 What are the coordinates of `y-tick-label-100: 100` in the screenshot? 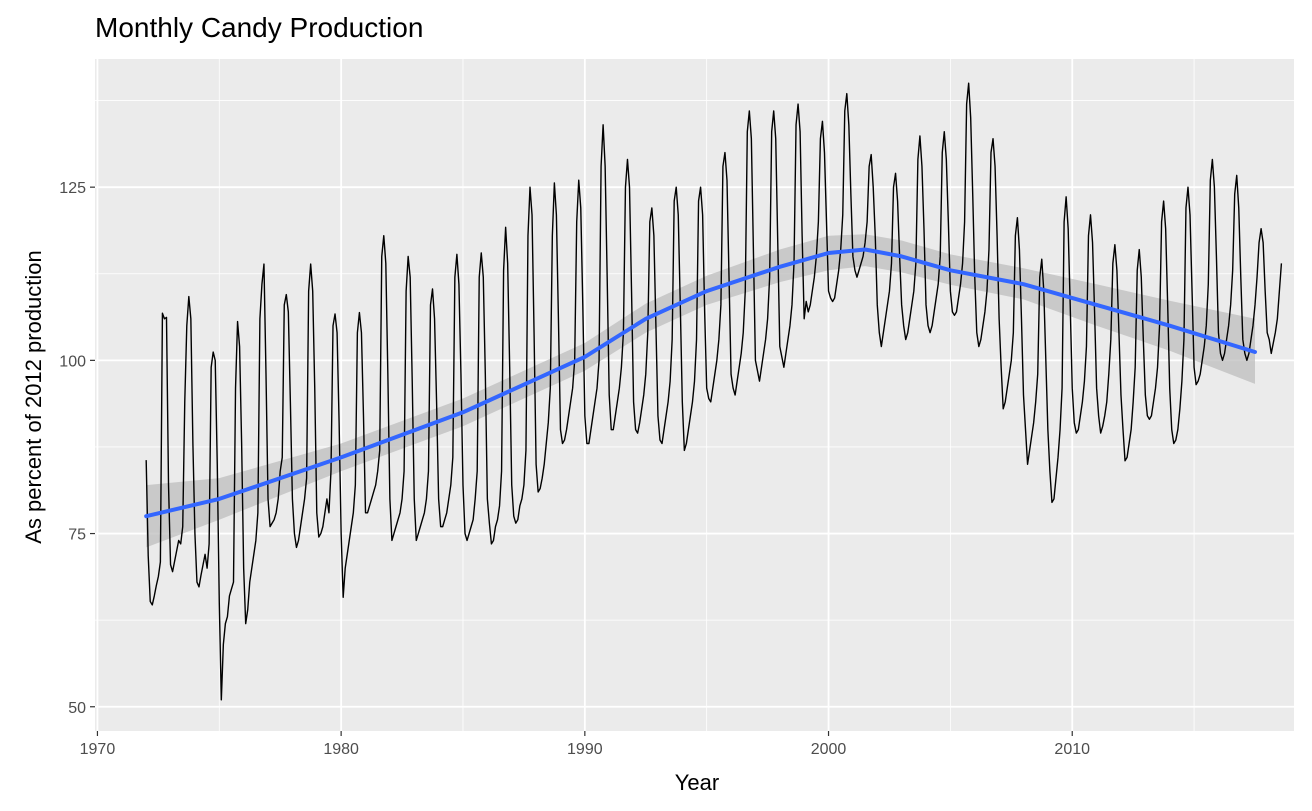 It's located at (72, 361).